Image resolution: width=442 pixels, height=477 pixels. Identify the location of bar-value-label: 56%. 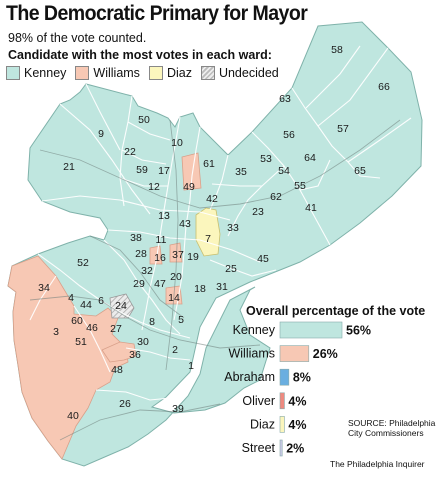
(358, 331).